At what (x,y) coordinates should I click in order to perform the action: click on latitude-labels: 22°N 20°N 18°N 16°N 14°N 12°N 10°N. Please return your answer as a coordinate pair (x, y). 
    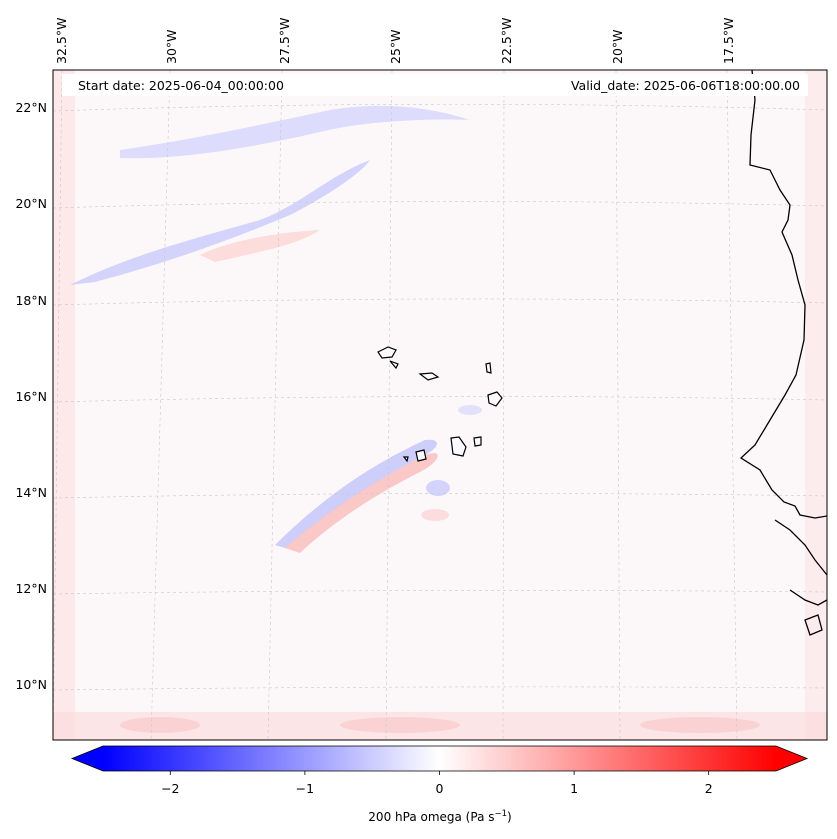
    Looking at the image, I should click on (31, 396).